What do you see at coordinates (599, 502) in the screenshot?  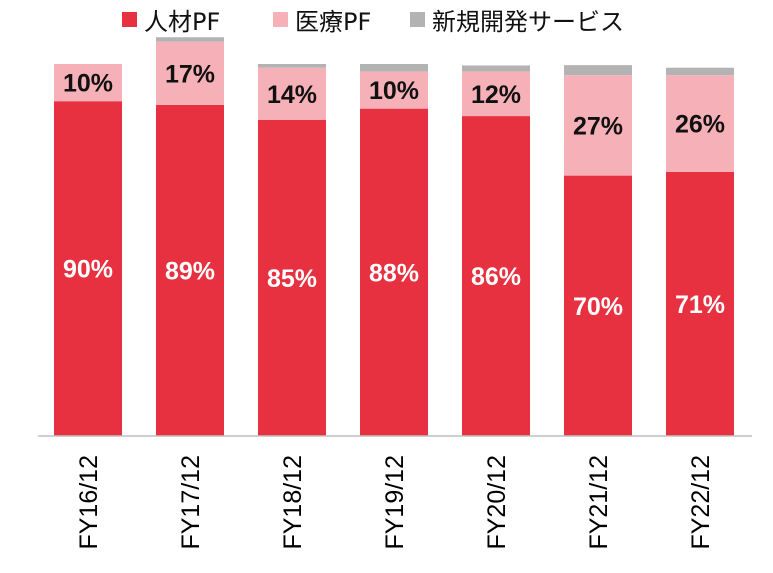 I see `x-tick-label: FY21/12` at bounding box center [599, 502].